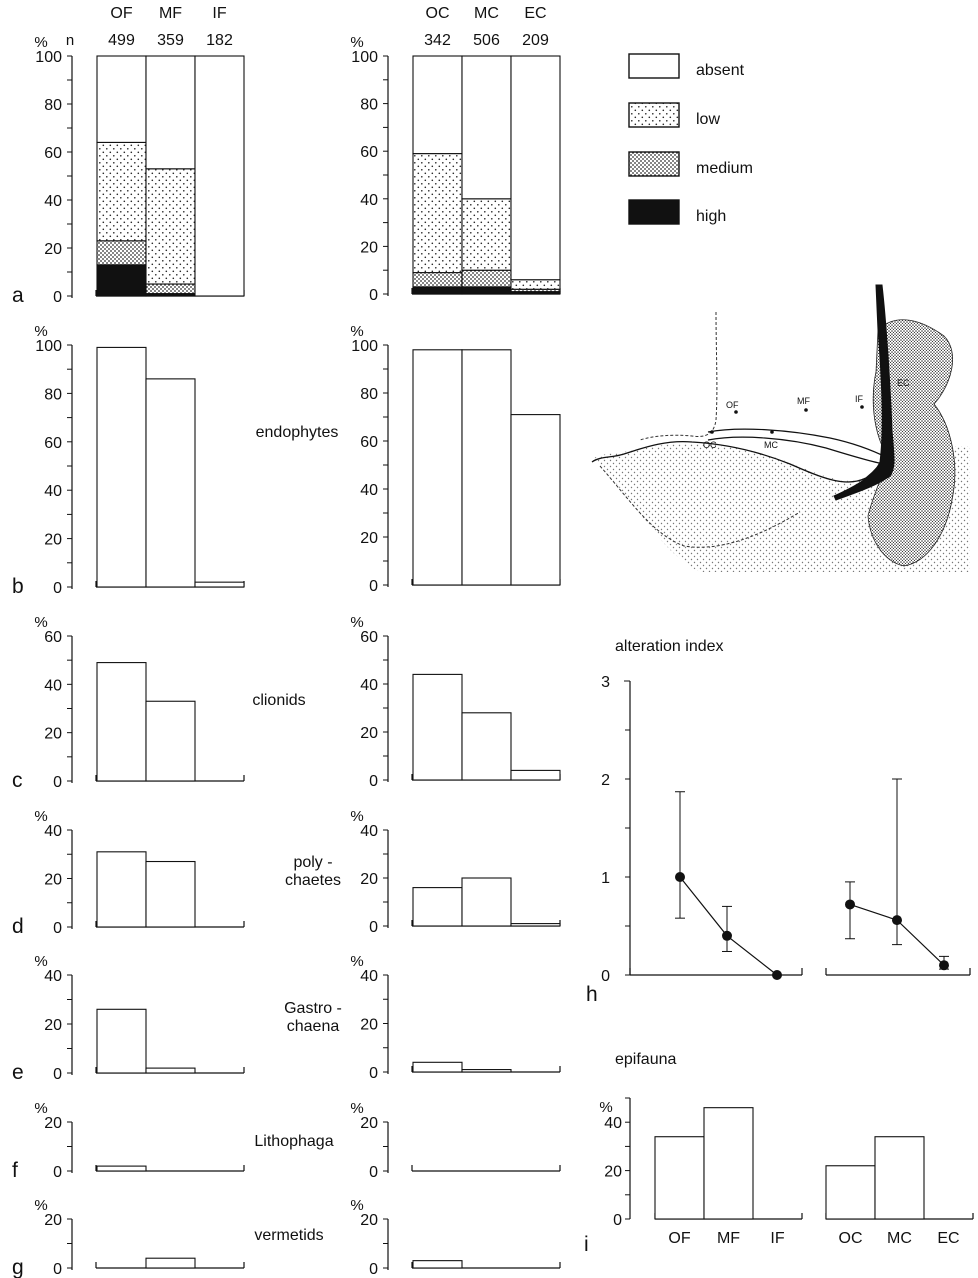  What do you see at coordinates (369, 831) in the screenshot?
I see `y-tick-label-d2: 40` at bounding box center [369, 831].